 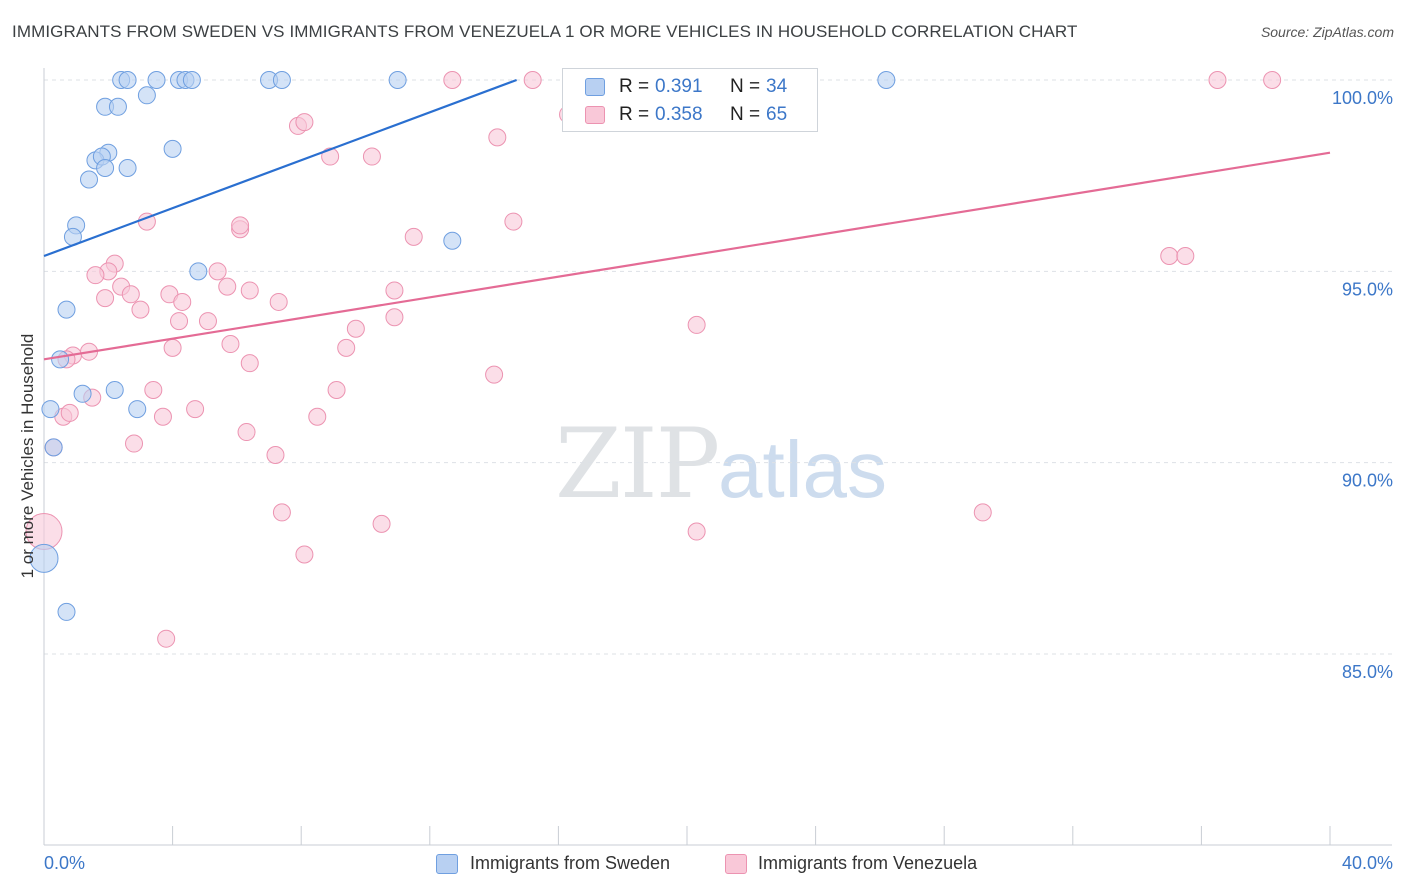 I want to click on stats-legend: R = 0.391 N = 34 R = 0.358 N = 65, so click(x=690, y=100).